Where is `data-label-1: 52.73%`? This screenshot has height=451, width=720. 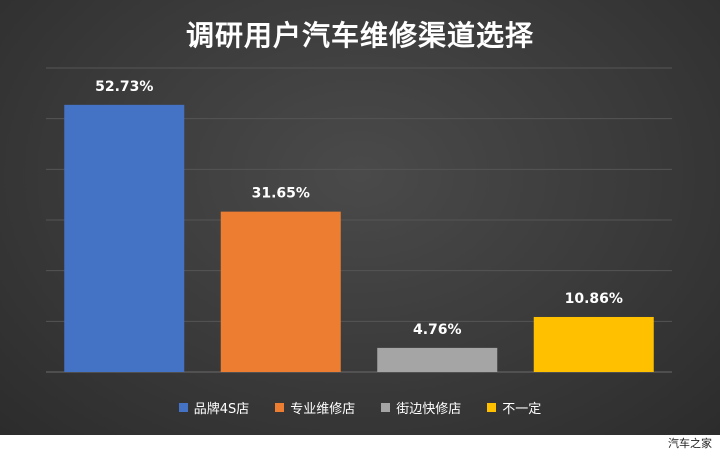
data-label-1: 52.73% is located at coordinates (124, 87).